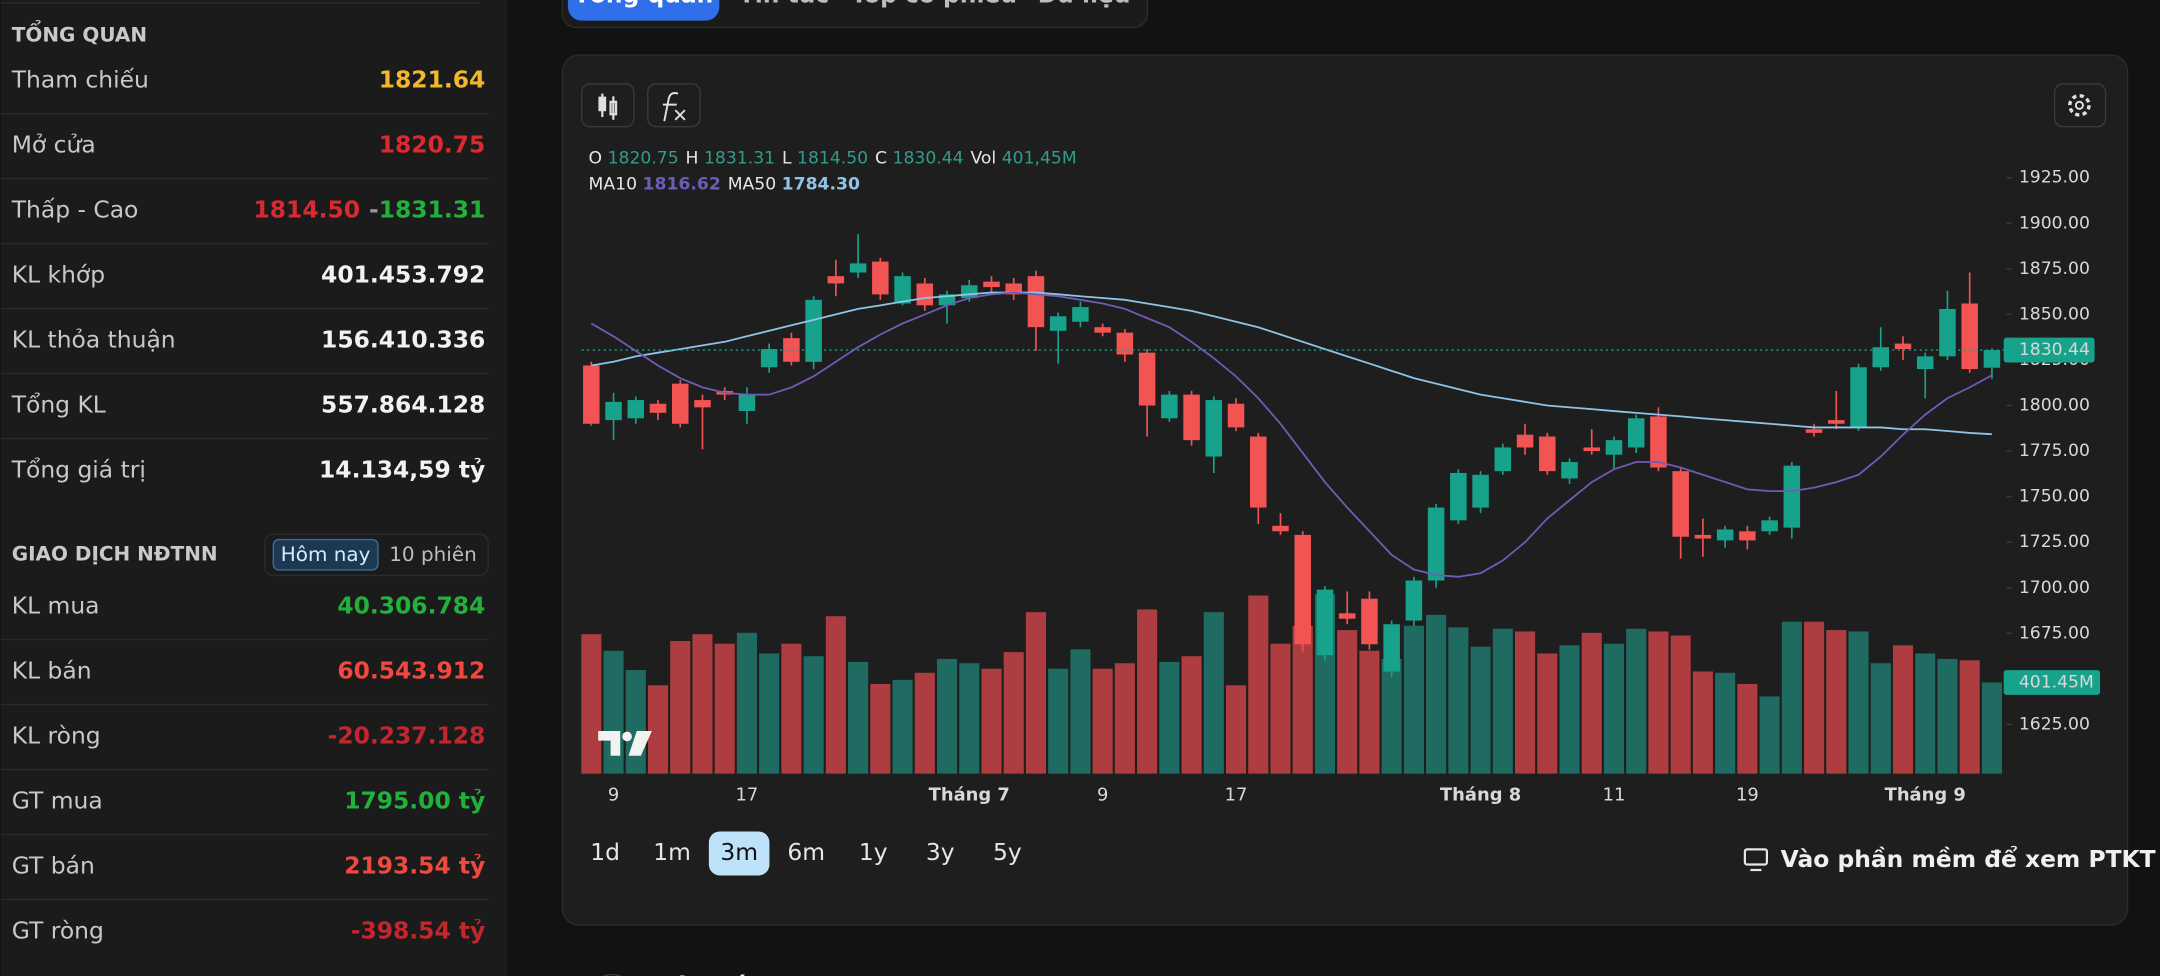 The height and width of the screenshot is (976, 2160). I want to click on row-value: 156.410.336, so click(403, 340).